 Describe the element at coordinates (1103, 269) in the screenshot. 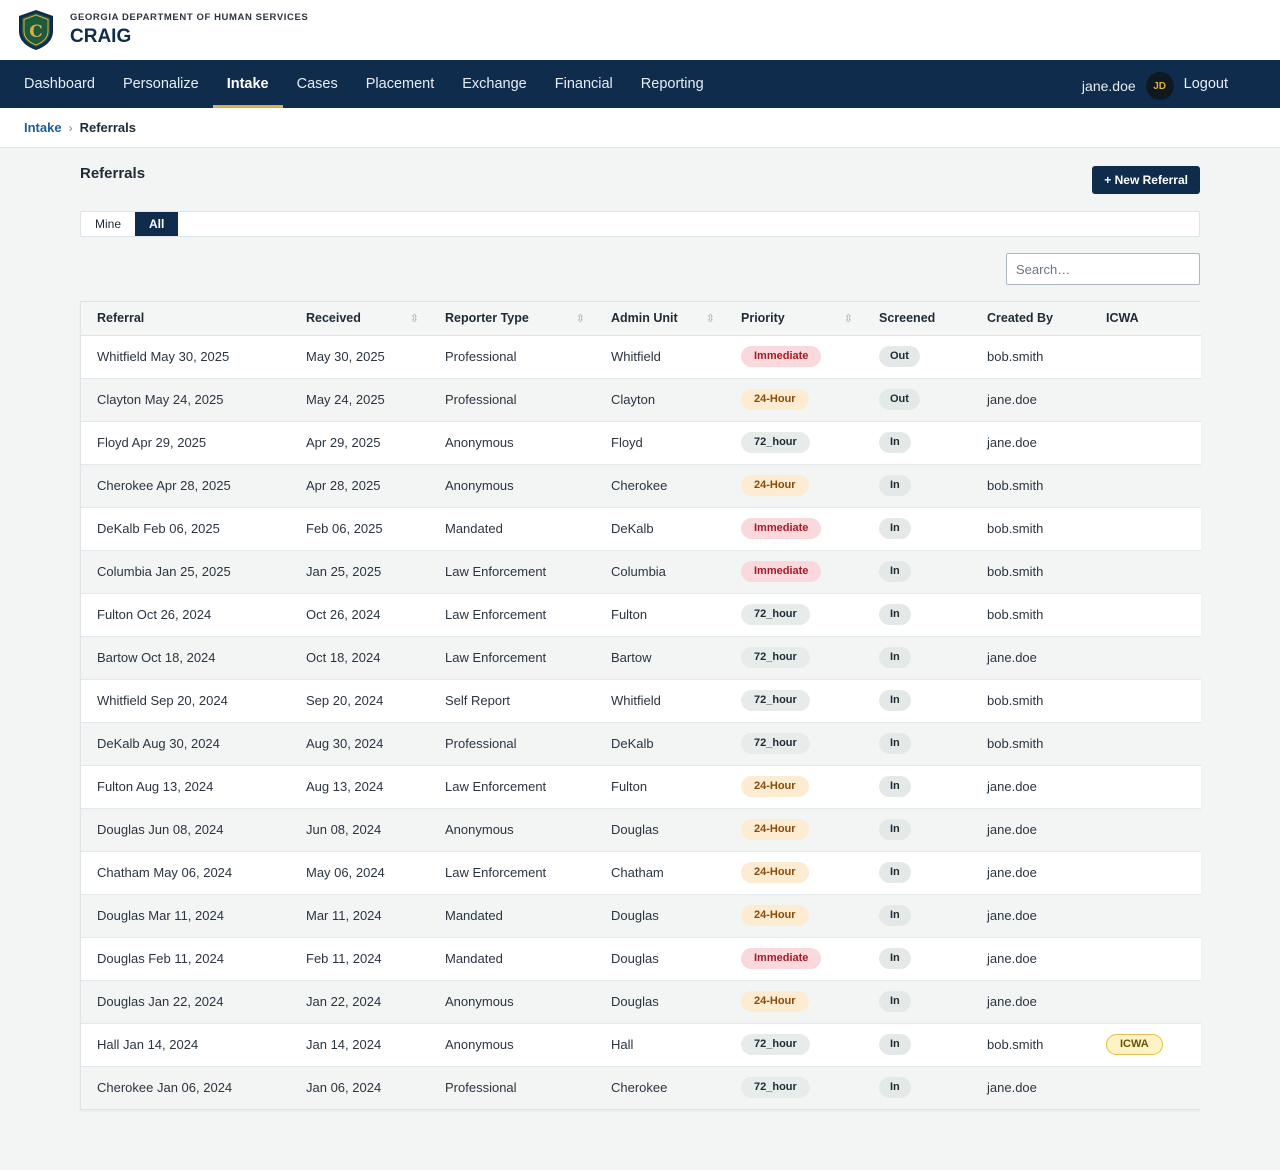

I see `search-input` at that location.